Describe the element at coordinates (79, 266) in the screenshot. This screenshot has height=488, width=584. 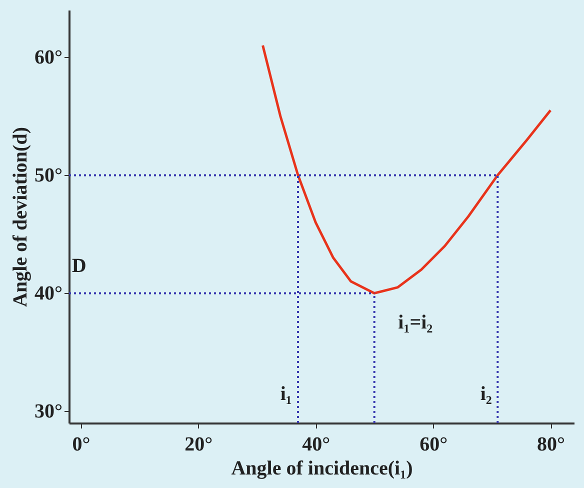
I see `annotation: D` at that location.